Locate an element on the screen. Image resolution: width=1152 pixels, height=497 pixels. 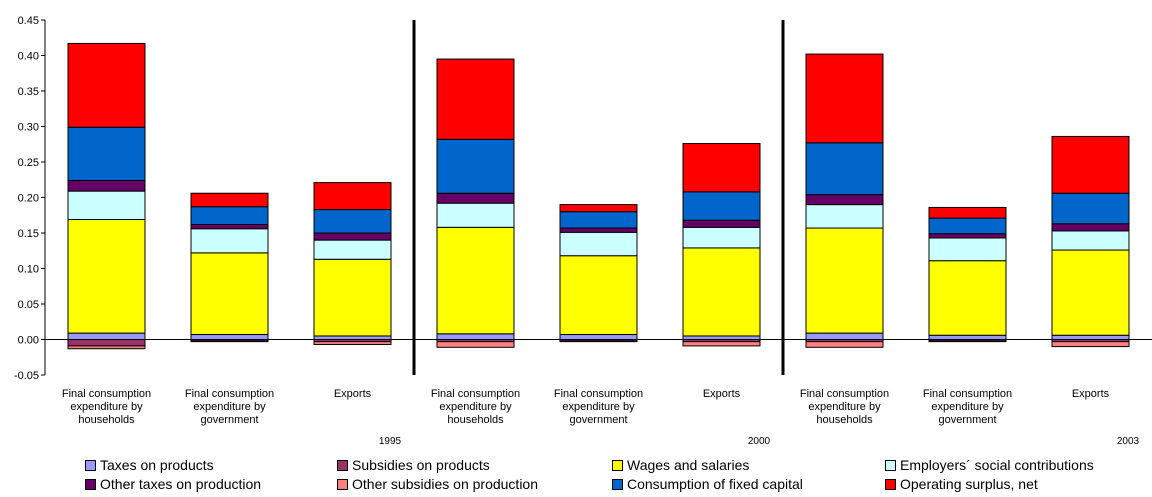
y-tick-label: -0.05 is located at coordinates (26, 376).